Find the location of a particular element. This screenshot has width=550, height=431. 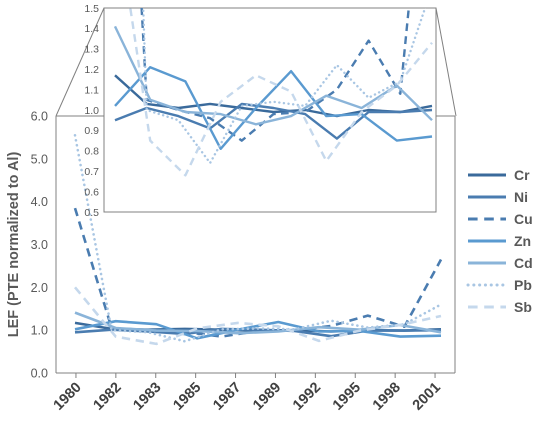

x-tick-label: 1983 is located at coordinates (147, 397).